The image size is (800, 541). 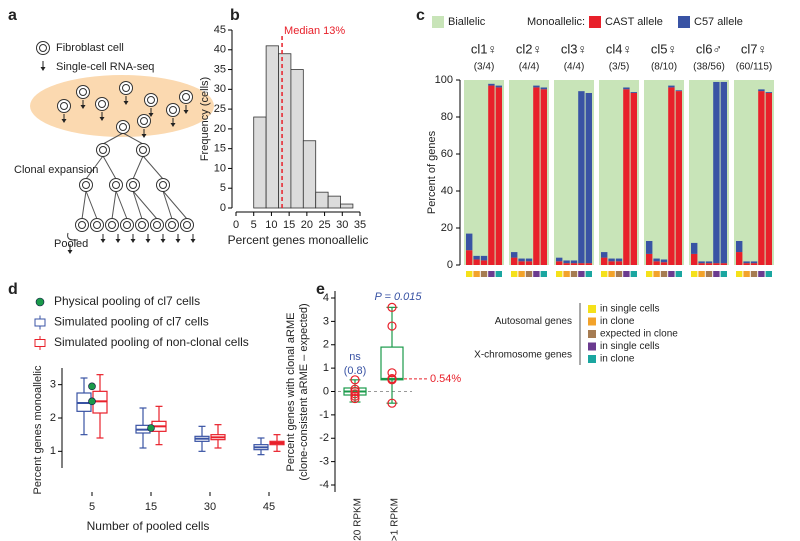 I want to click on y-tick-label: -3, so click(x=324, y=462).